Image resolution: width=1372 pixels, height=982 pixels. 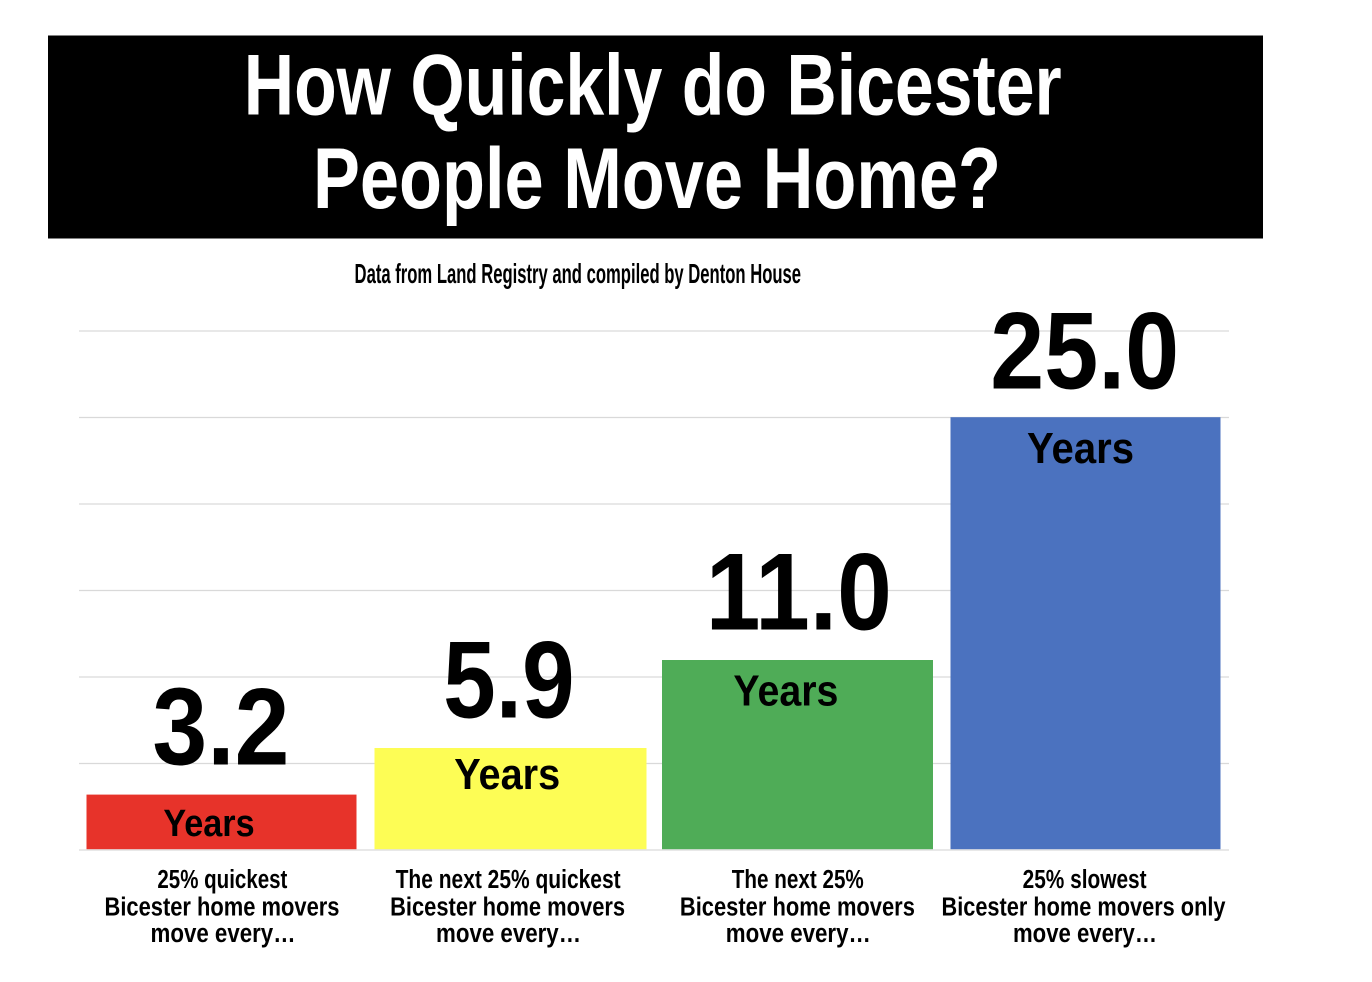 I want to click on svg-text: The next 25%, so click(x=798, y=879).